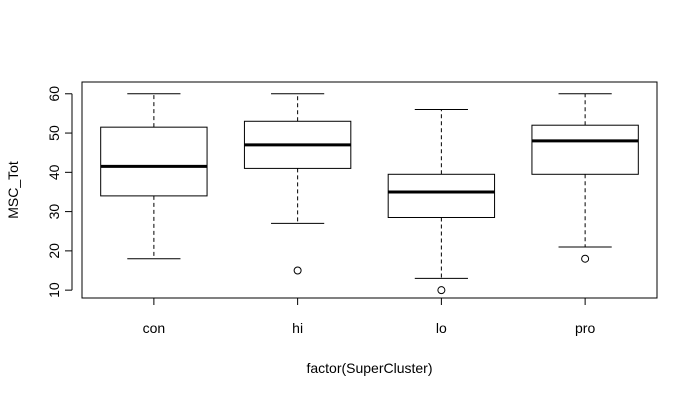  I want to click on x-tick-label: lo, so click(441, 328).